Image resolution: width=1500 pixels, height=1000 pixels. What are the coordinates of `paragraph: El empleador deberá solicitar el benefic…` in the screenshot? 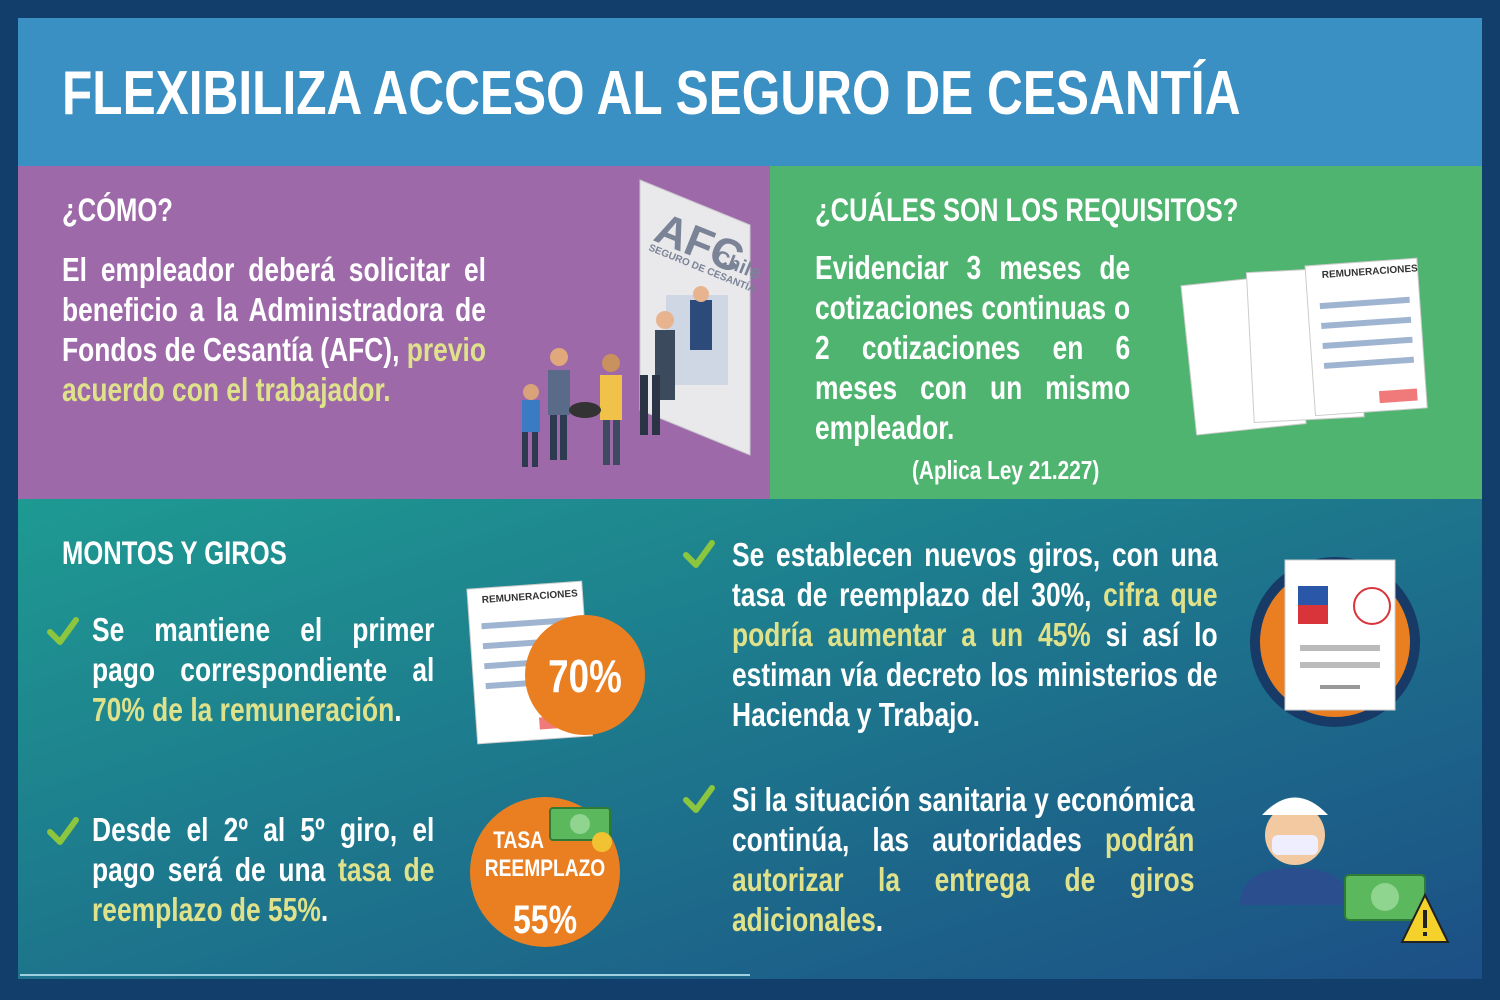 It's located at (274, 330).